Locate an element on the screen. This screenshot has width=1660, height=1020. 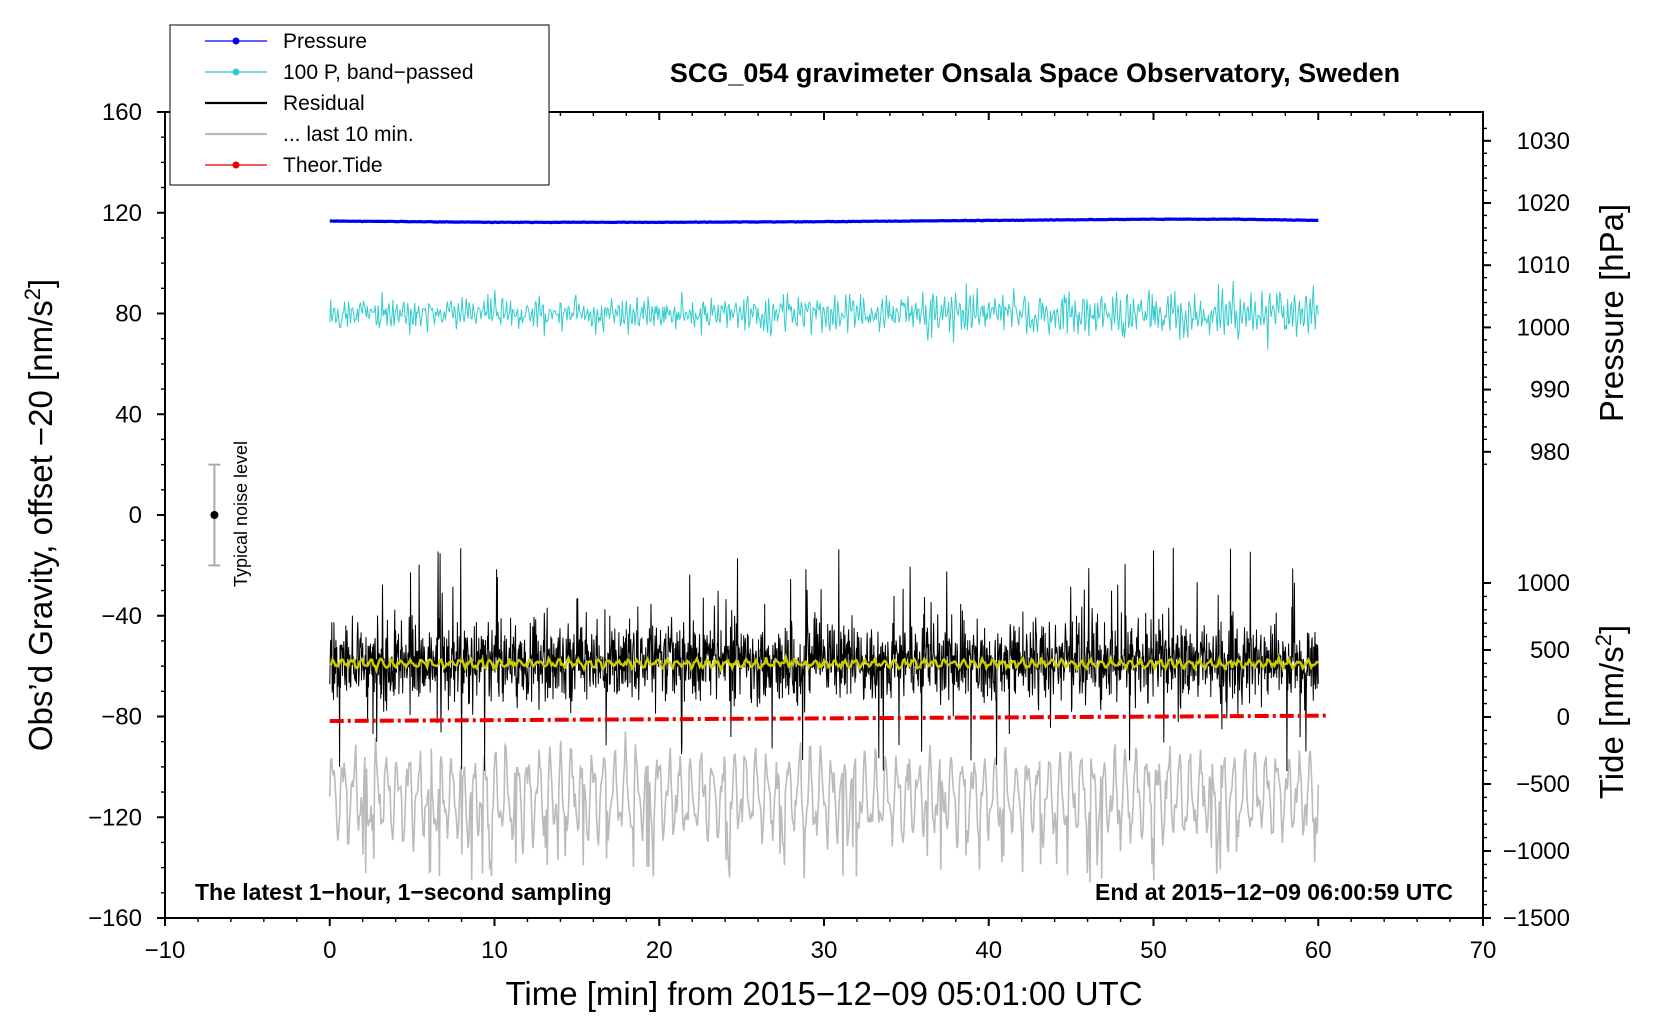
pressure-tick-label: 1010 is located at coordinates (1543, 265).